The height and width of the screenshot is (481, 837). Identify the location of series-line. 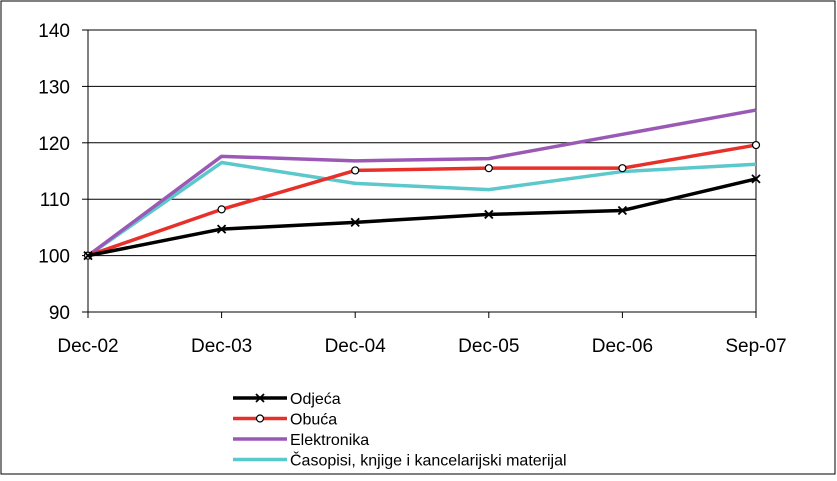
(422, 217).